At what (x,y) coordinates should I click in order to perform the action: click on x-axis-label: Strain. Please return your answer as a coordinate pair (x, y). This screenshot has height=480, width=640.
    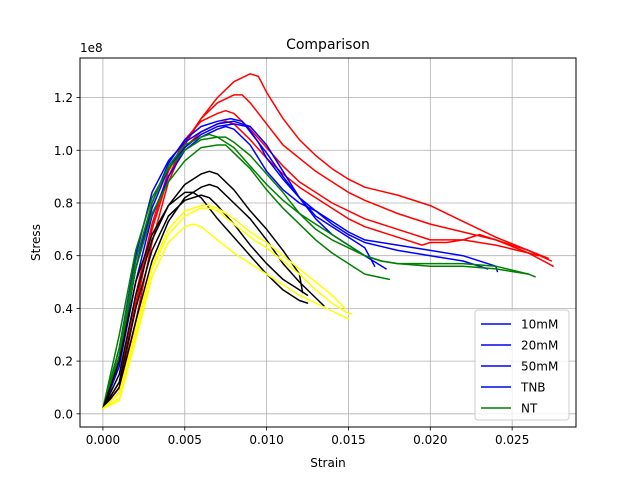
    Looking at the image, I should click on (328, 463).